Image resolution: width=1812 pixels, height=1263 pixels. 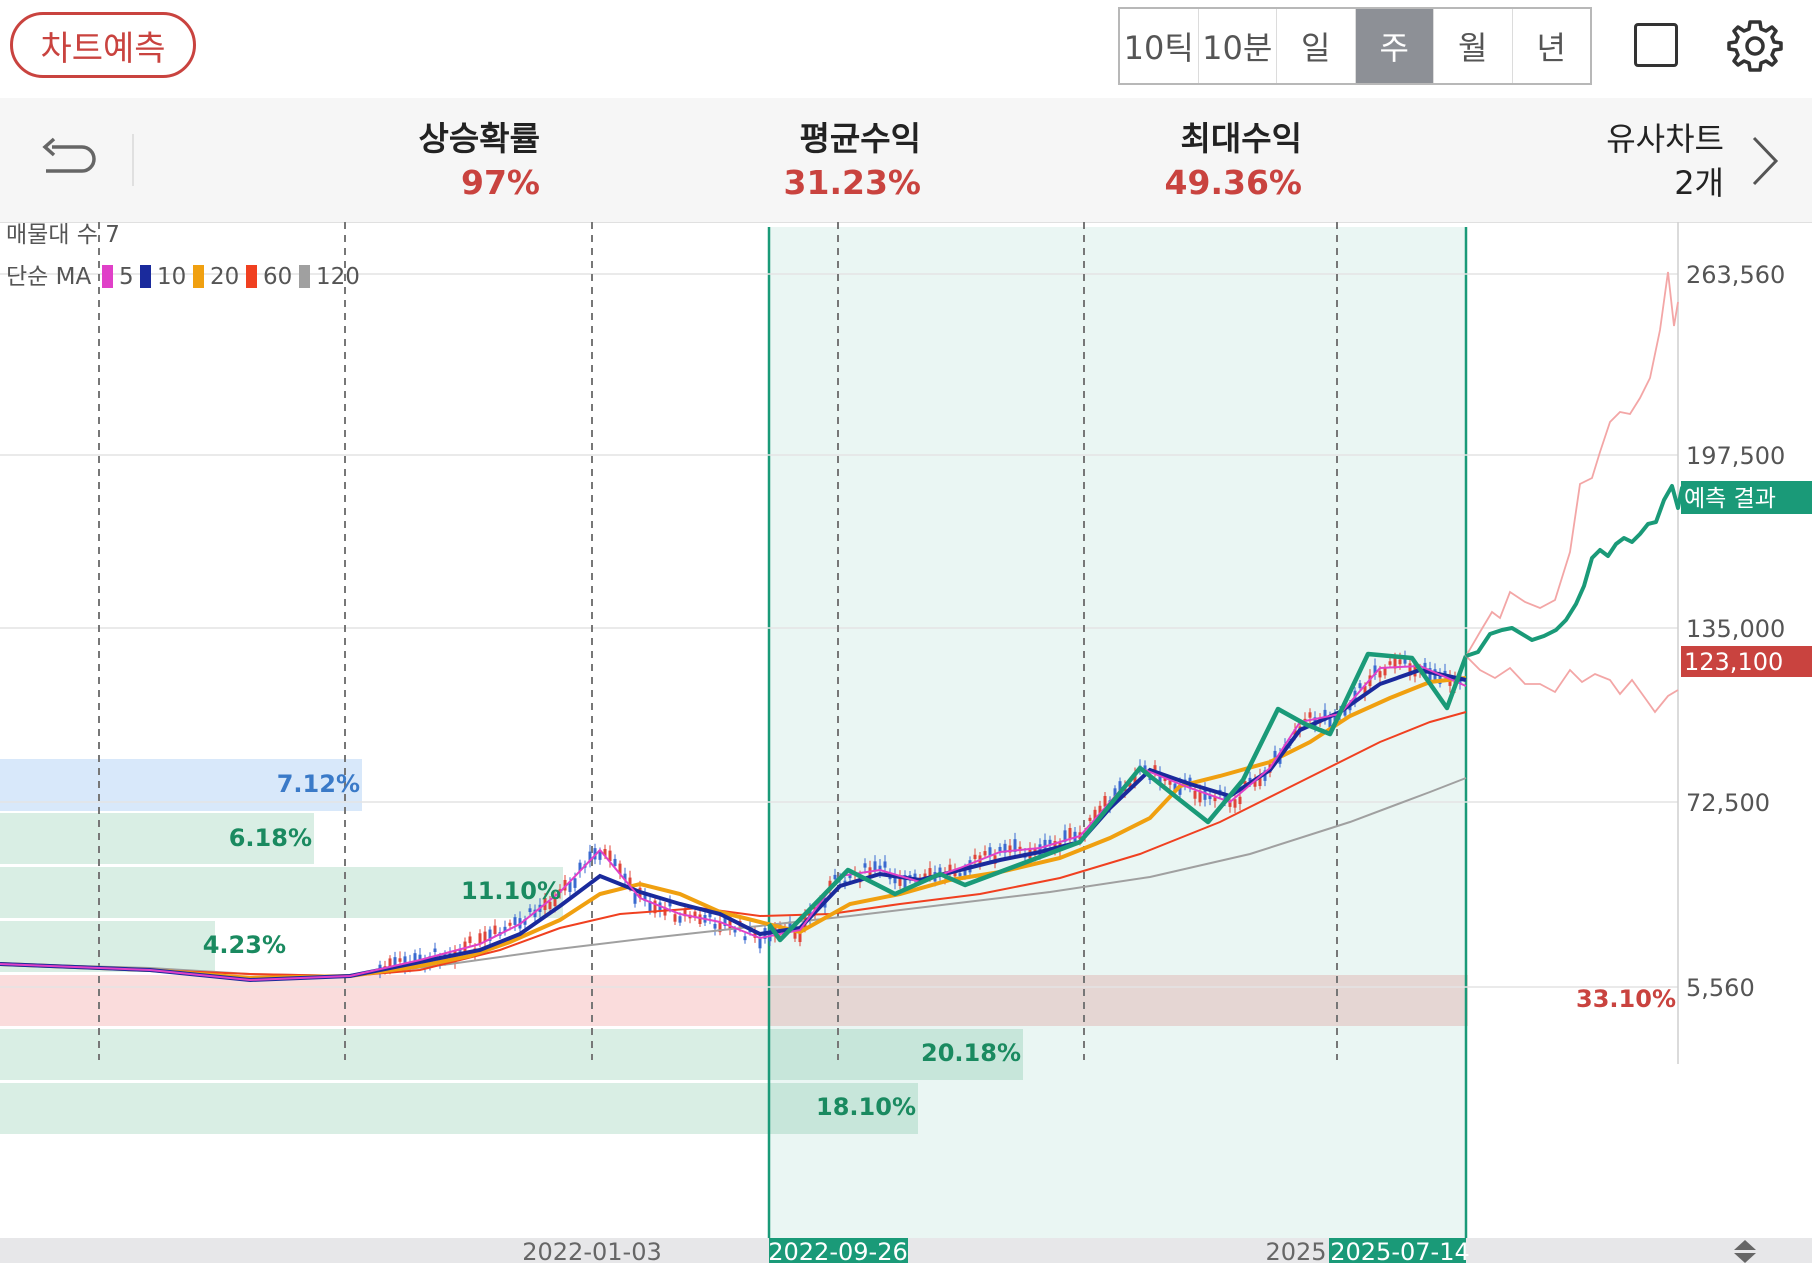 What do you see at coordinates (511, 891) in the screenshot?
I see `volume-label-3: 11.10%` at bounding box center [511, 891].